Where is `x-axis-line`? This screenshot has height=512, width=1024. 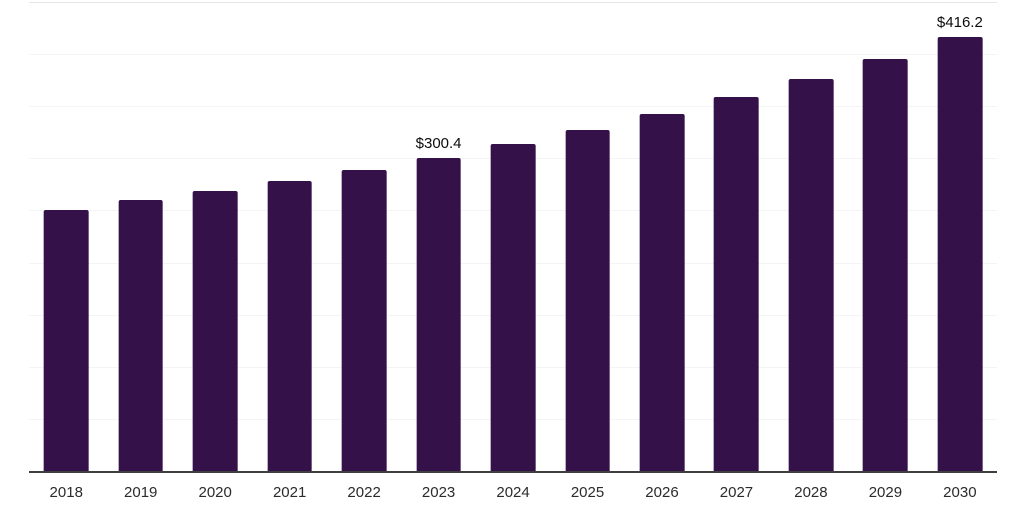 x-axis-line is located at coordinates (513, 472).